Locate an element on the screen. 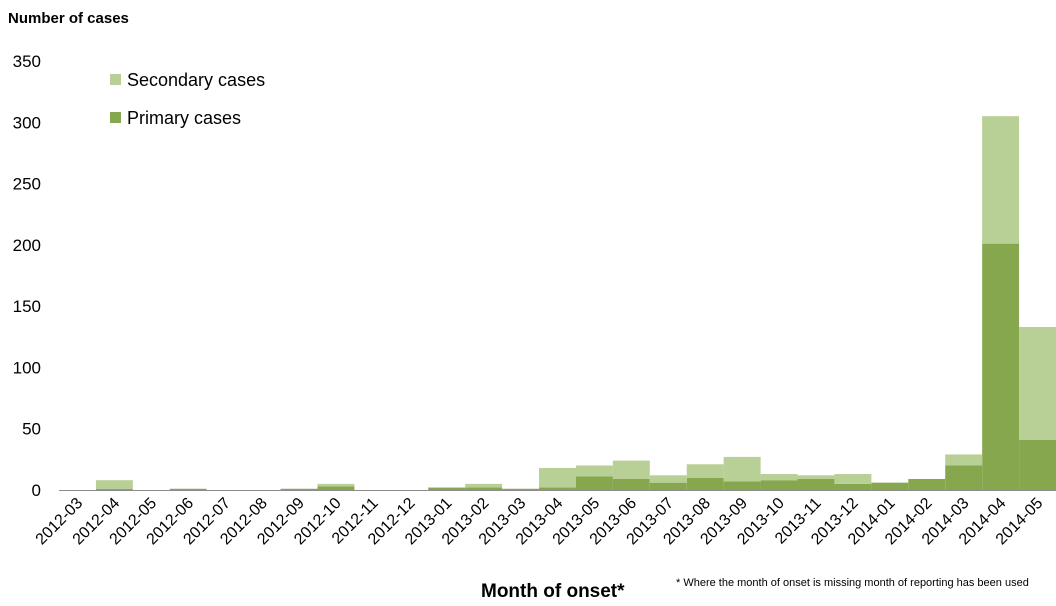  y-tick-label: 50 is located at coordinates (31, 429).